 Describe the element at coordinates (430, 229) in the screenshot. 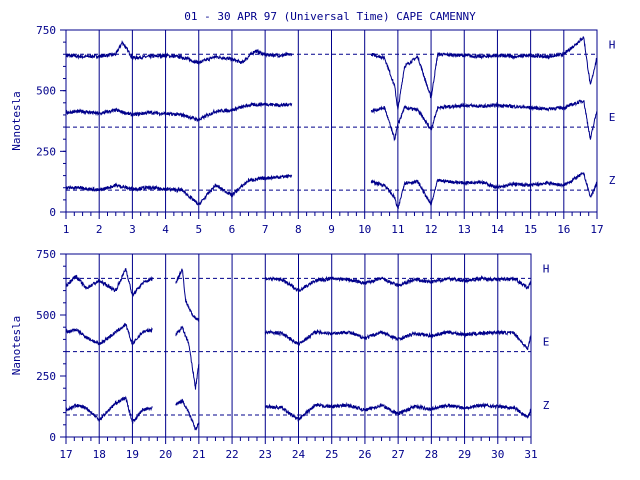

I see `x-tick-label: 12` at that location.